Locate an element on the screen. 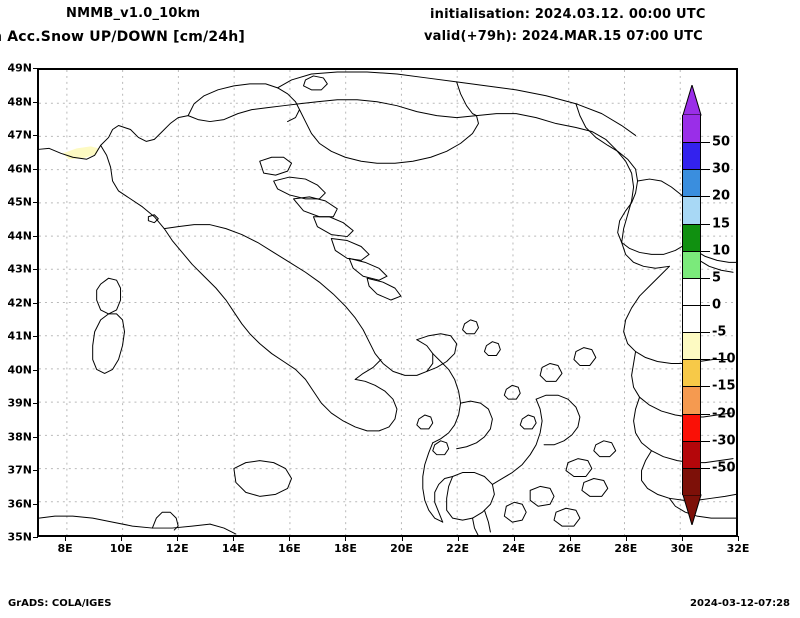 The width and height of the screenshot is (800, 618). header-field-name: n Acc.Snow UP/DOWN [cm/24h] is located at coordinates (123, 37).